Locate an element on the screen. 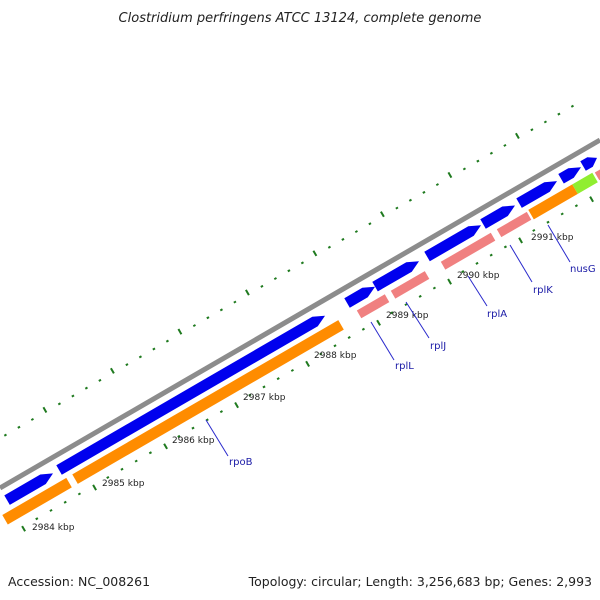  kbp-label: 2988 kbp is located at coordinates (335, 356).